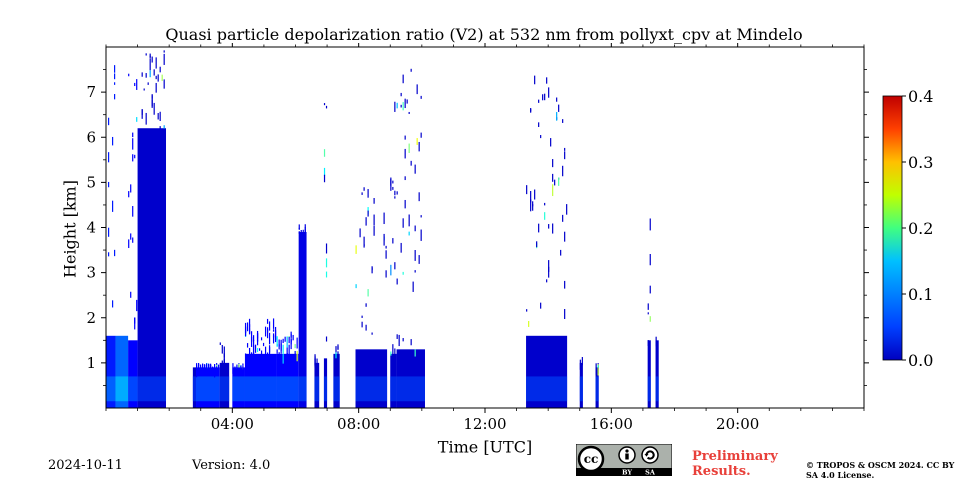  I want to click on y-tick-label: 1, so click(91, 363).